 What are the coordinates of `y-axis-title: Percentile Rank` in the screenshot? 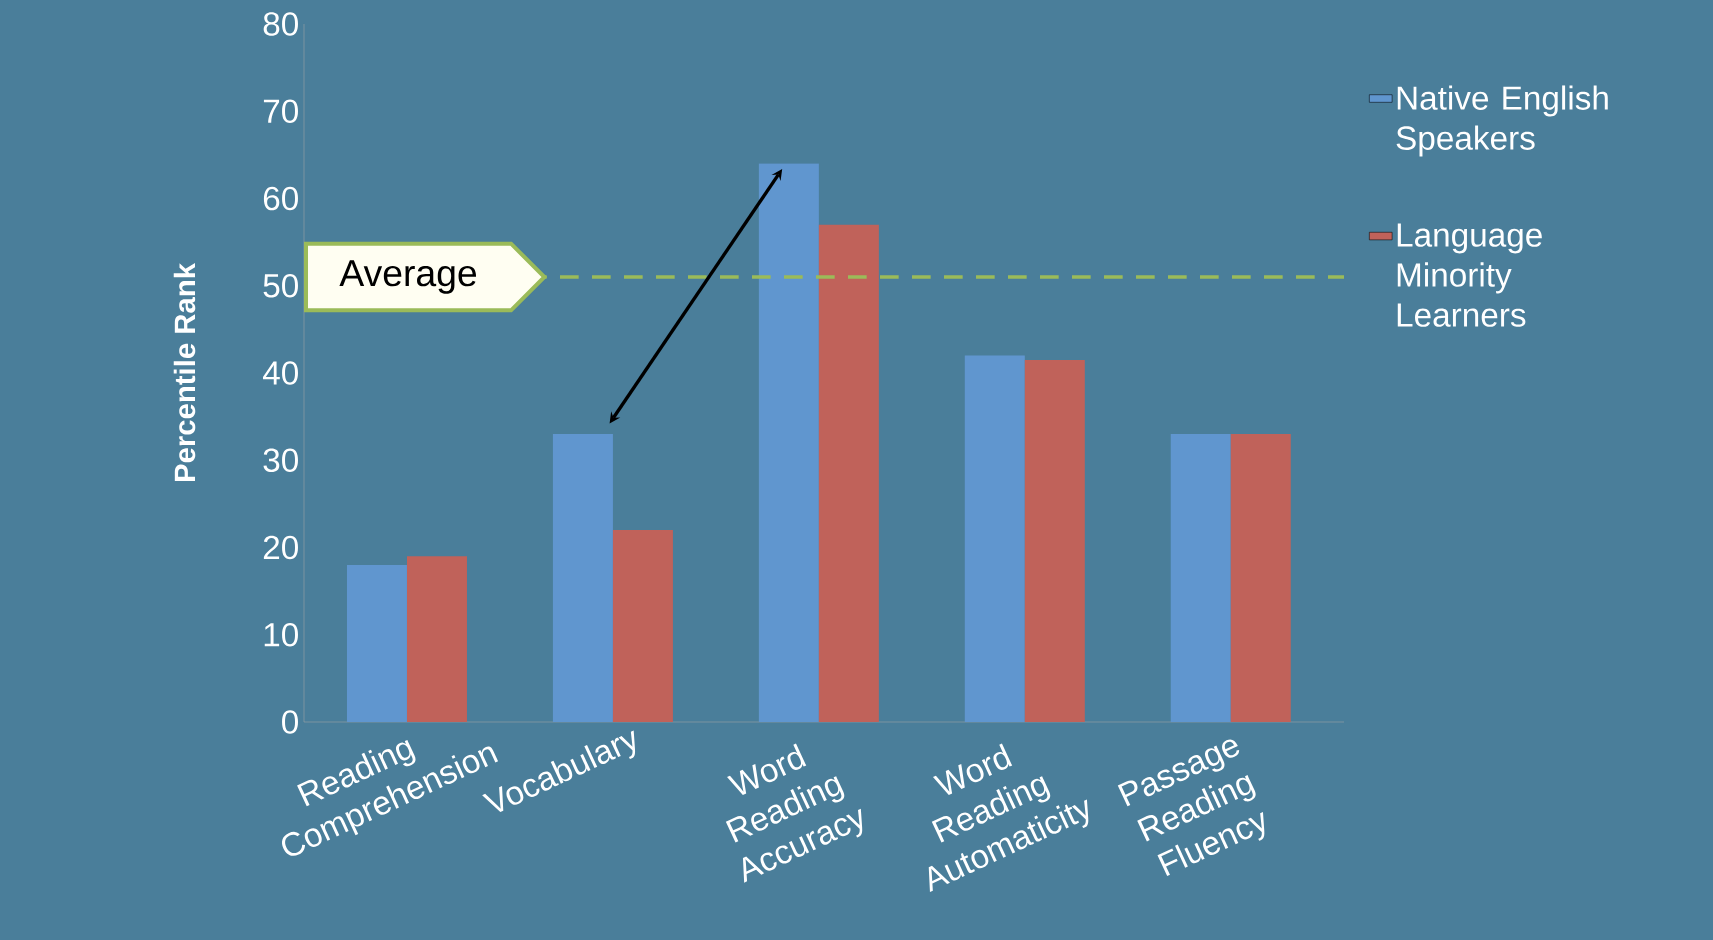 It's located at (184, 372).